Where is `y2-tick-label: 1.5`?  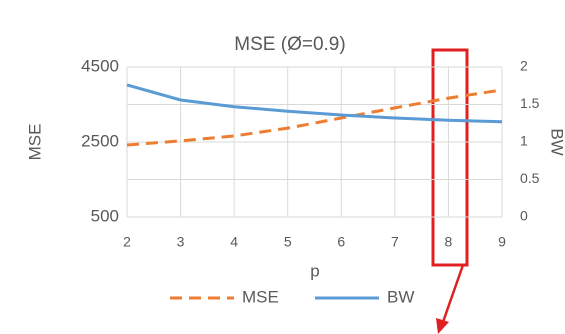
y2-tick-label: 1.5 is located at coordinates (530, 103).